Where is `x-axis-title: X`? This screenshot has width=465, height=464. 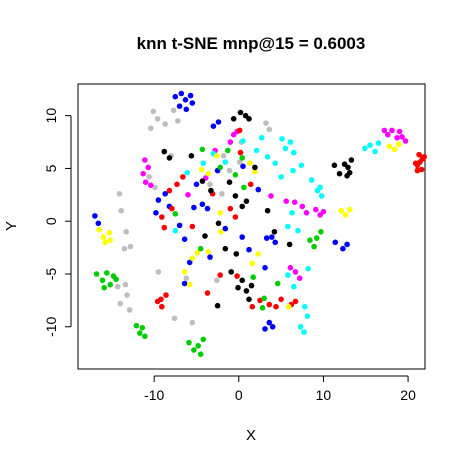
x-axis-title: X is located at coordinates (251, 435).